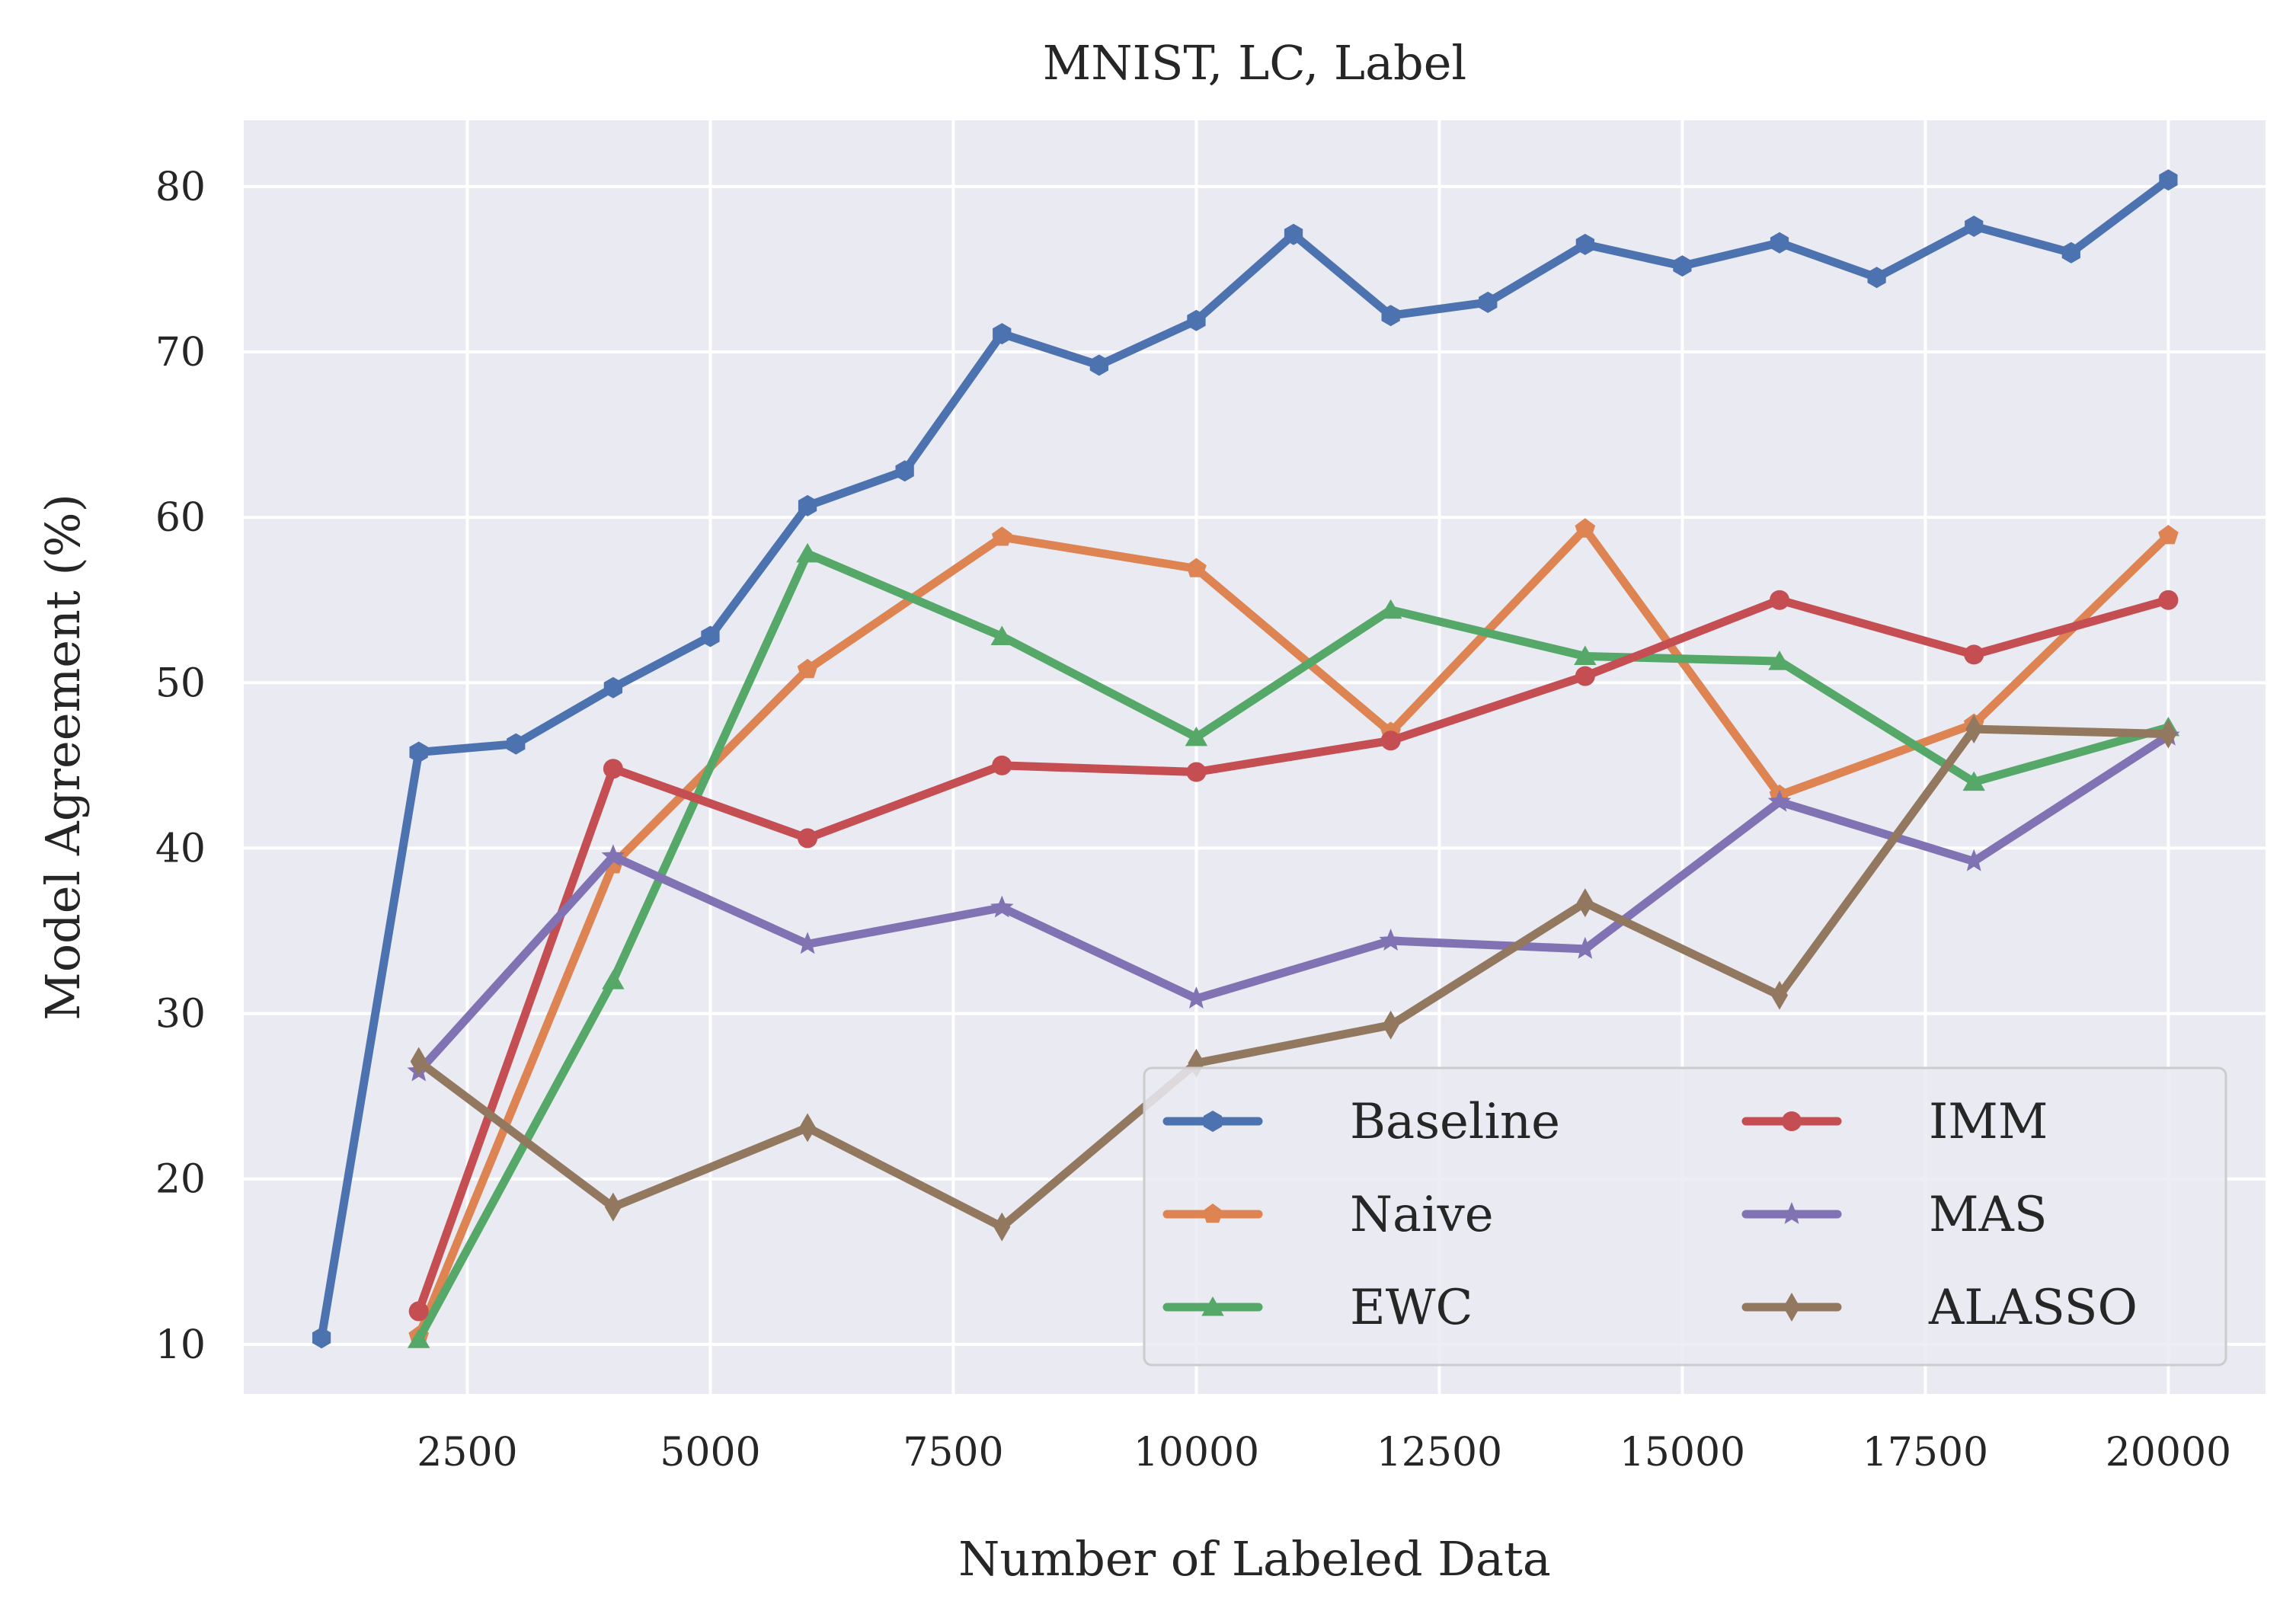  I want to click on y-tick-label: 30, so click(180, 1014).